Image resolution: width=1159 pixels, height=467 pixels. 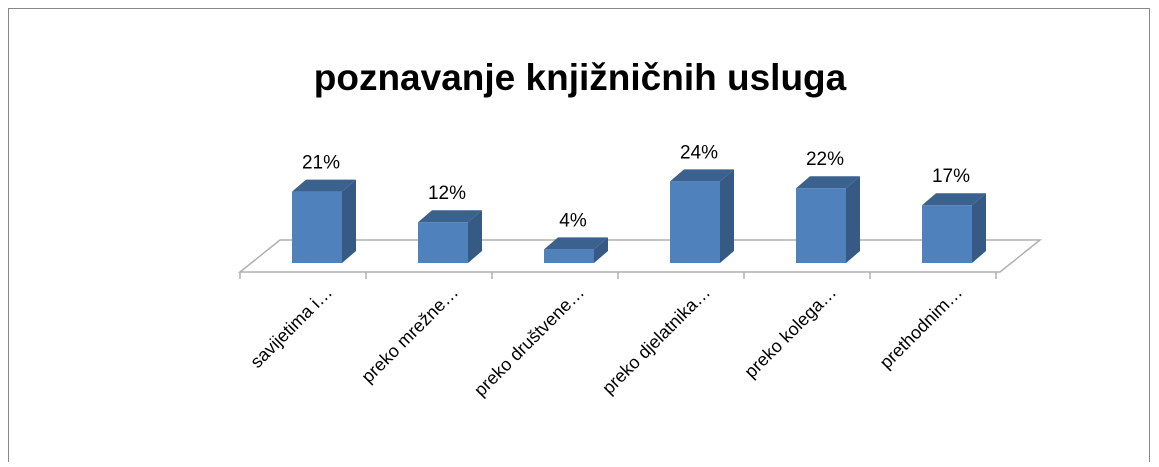 I want to click on data-label: 22%, so click(x=825, y=159).